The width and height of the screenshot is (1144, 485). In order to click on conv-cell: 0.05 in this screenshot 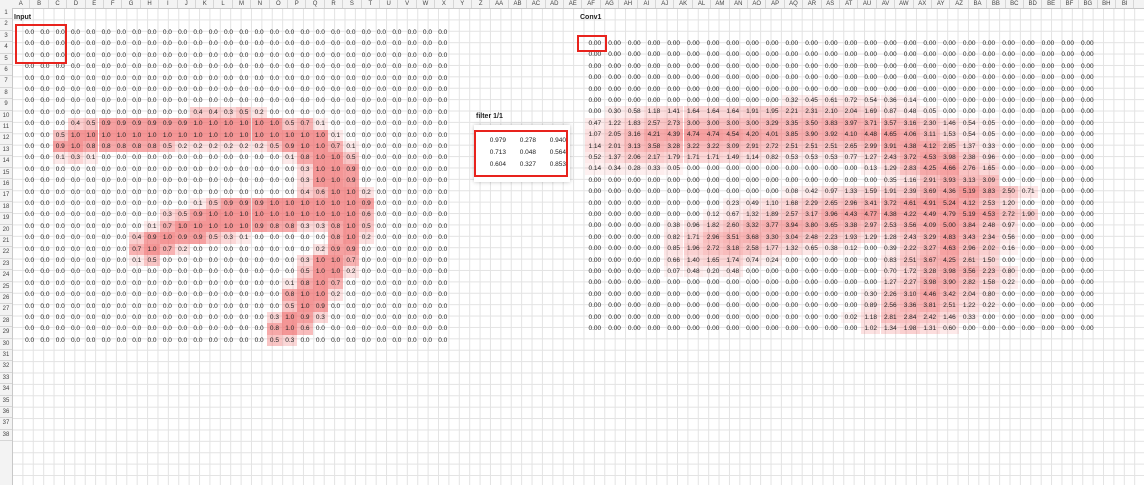, I will do `click(673, 169)`.